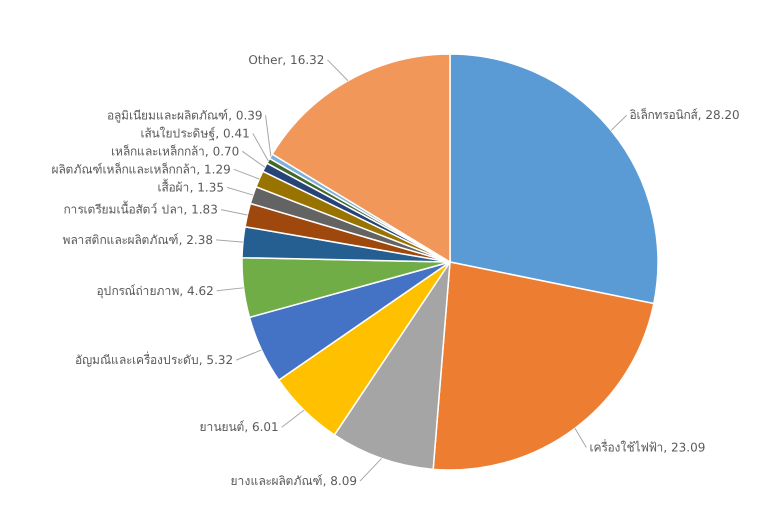 The image size is (758, 507). What do you see at coordinates (286, 59) in the screenshot?
I see `slice-label: Other, 16.32` at bounding box center [286, 59].